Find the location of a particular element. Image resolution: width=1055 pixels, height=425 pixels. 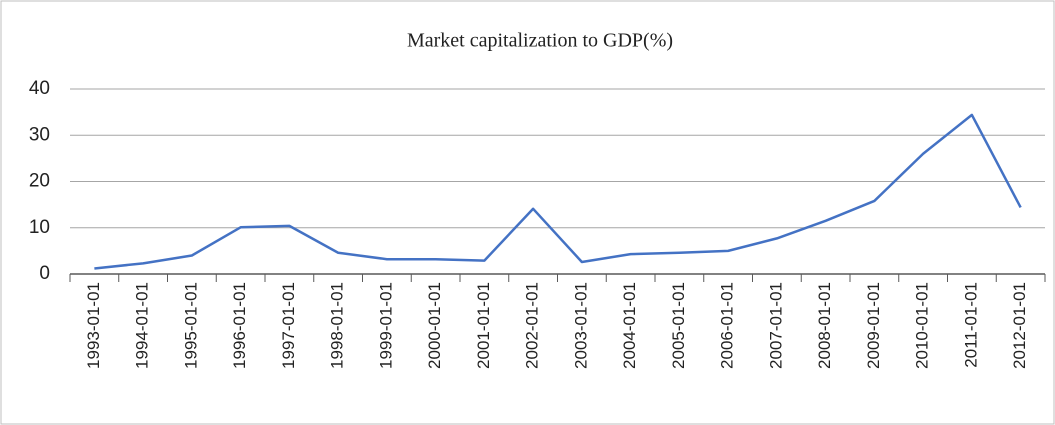

x-tick-label: 2009-01-01 is located at coordinates (873, 325).